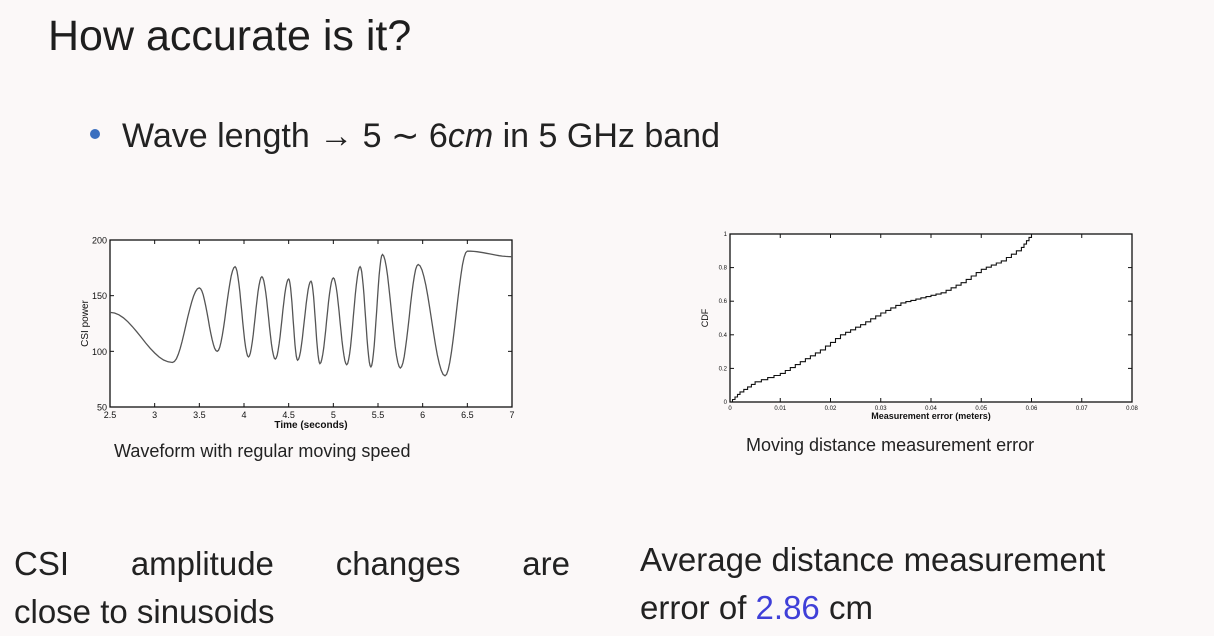  Describe the element at coordinates (881, 409) in the screenshot. I see `x-tick-label: 0.03` at that location.